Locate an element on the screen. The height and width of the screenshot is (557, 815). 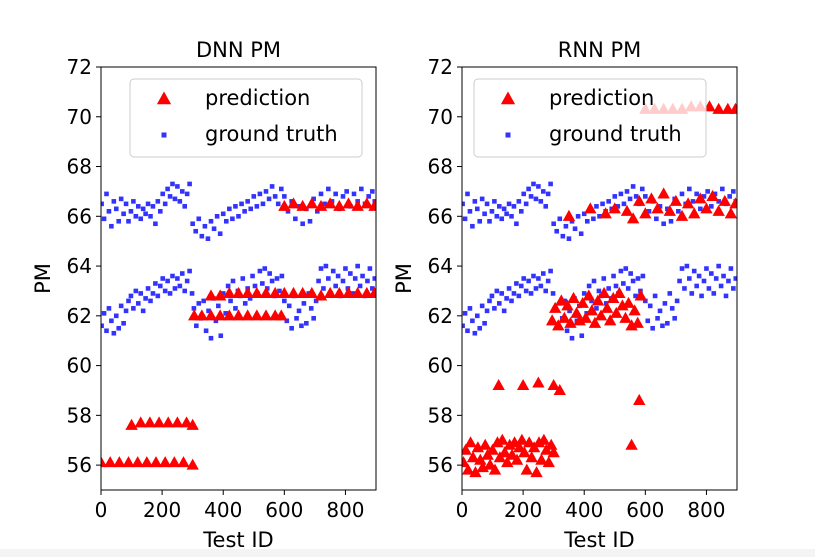
y-tick-label: 62 is located at coordinates (440, 316).